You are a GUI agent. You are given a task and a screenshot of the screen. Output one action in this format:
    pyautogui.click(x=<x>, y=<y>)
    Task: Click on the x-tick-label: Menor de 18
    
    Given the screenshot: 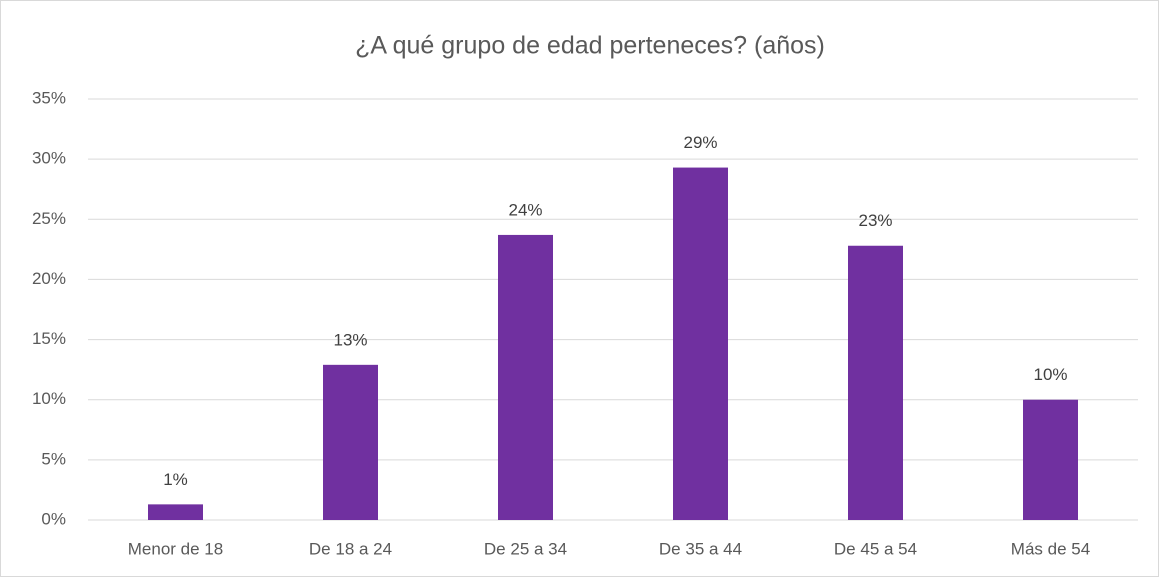 What is the action you would take?
    pyautogui.click(x=175, y=548)
    